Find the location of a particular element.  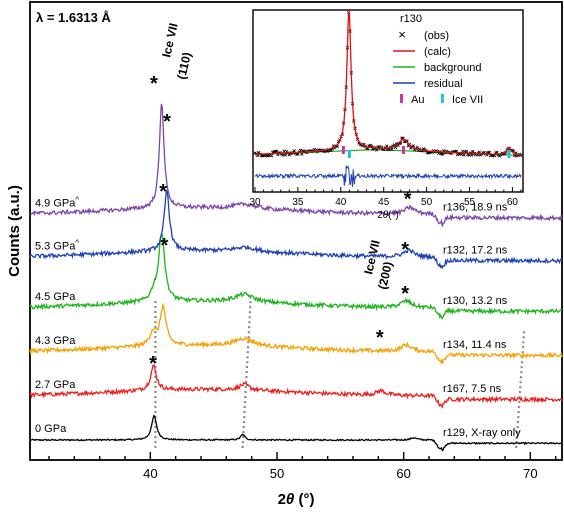

peak-label-ice-vii-110: Ice VII (110) * is located at coordinates (172, 58).